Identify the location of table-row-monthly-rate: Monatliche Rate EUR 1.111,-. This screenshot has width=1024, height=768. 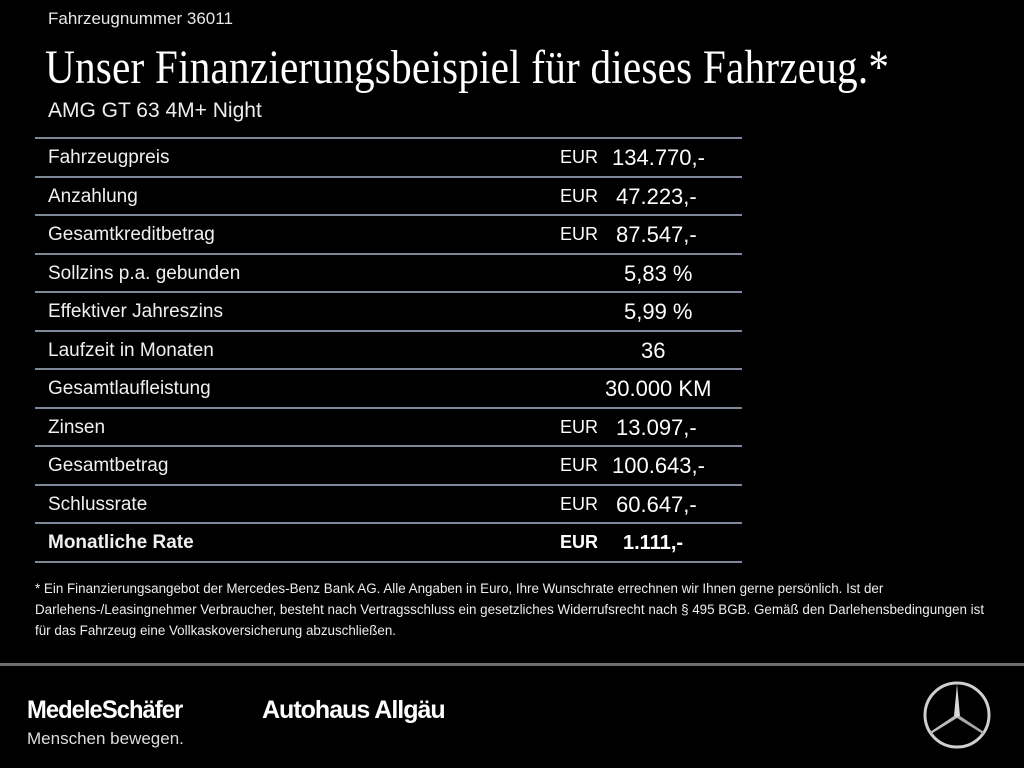
(388, 543).